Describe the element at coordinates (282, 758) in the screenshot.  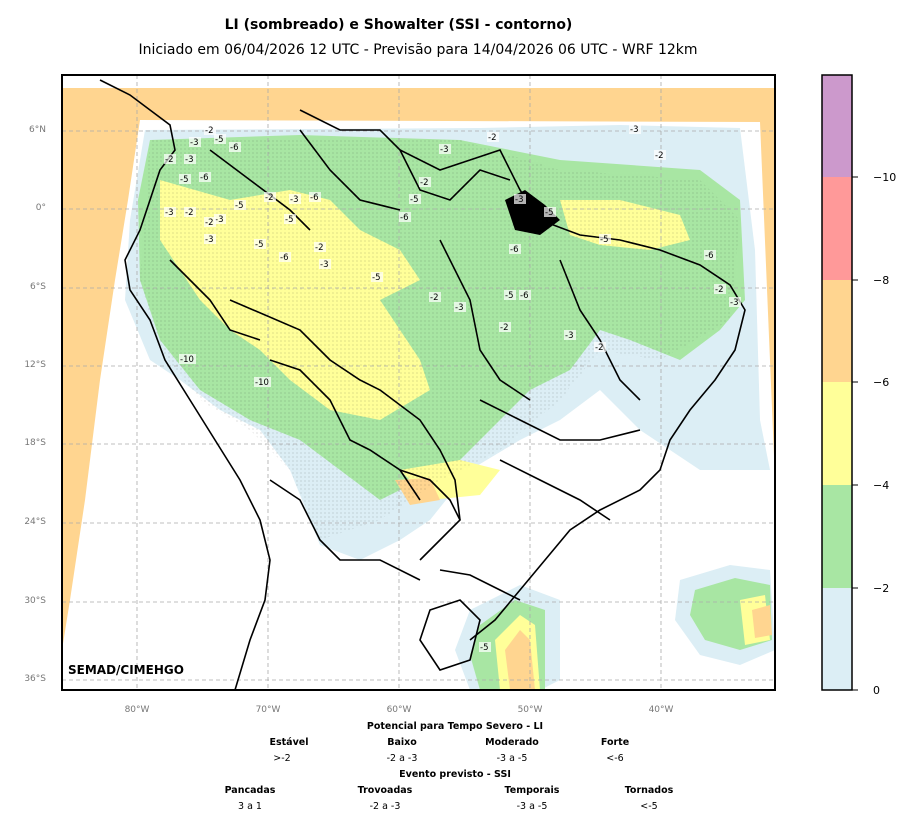
I see `li-category-range: >-2` at that location.